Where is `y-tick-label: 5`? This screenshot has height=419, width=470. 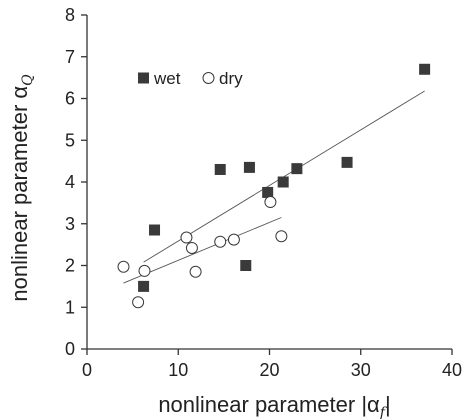 y-tick-label: 5 is located at coordinates (70, 140).